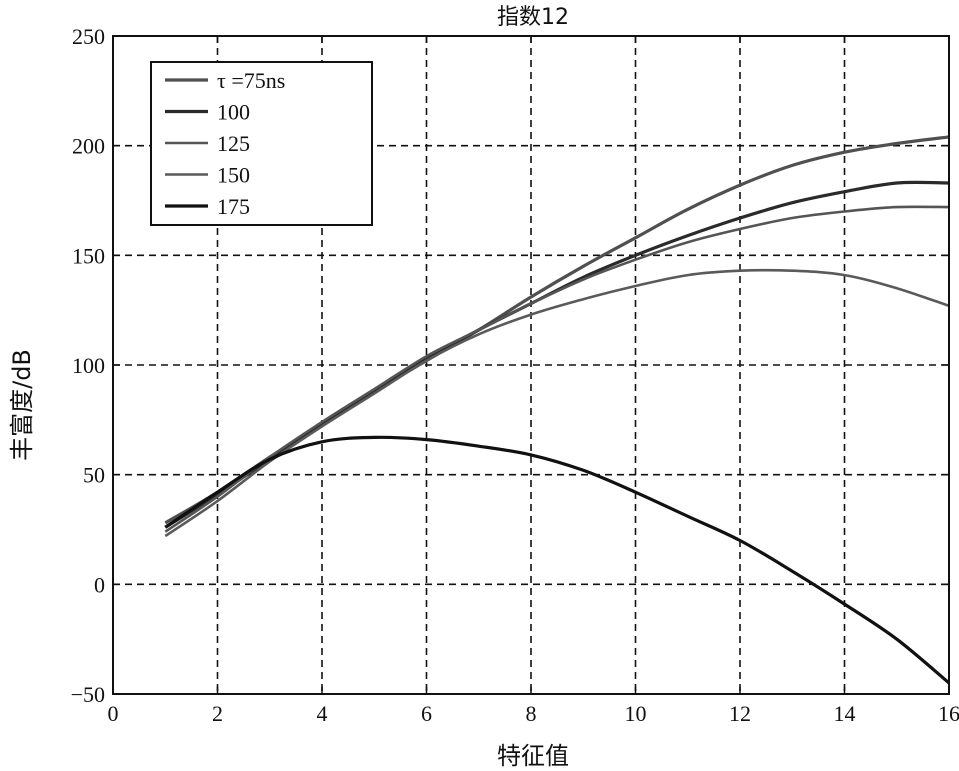  I want to click on y-tick-label: 200, so click(88, 146).